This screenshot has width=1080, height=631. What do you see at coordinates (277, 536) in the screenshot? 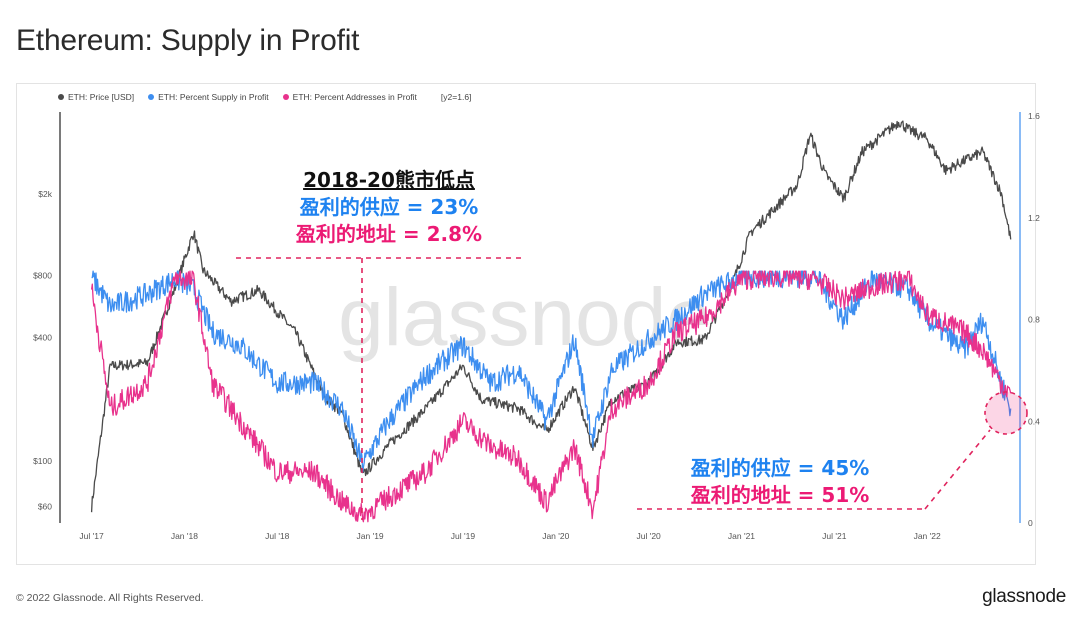
I see `x-tick-label: Jul '18` at bounding box center [277, 536].